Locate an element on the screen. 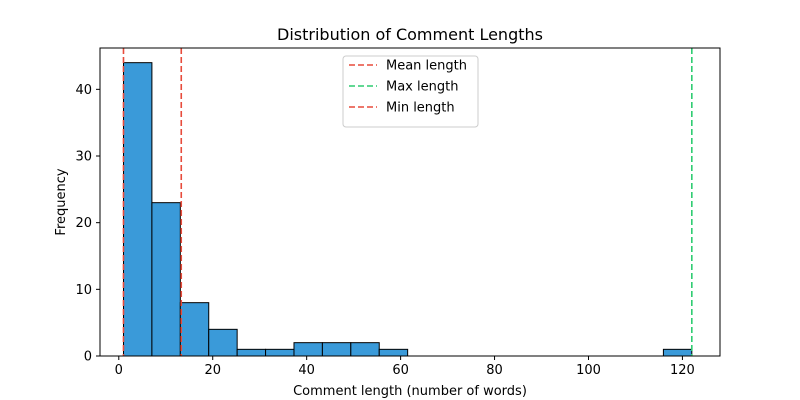  legend: Mean length Max length Min length is located at coordinates (410, 91).